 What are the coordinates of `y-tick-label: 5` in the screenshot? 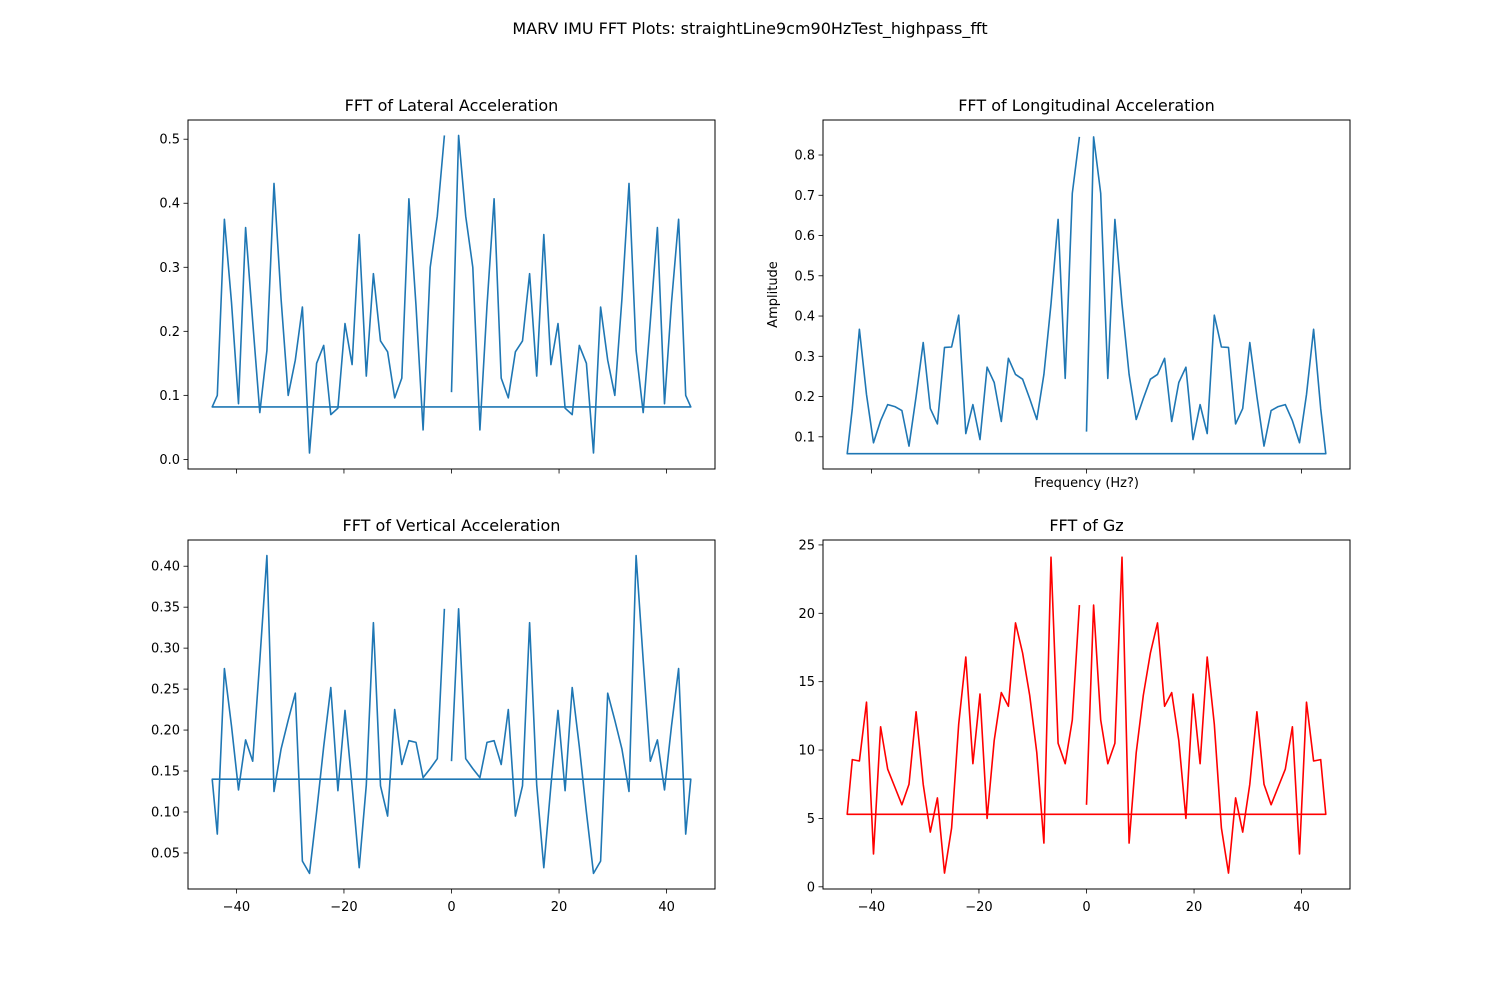 It's located at (811, 819).